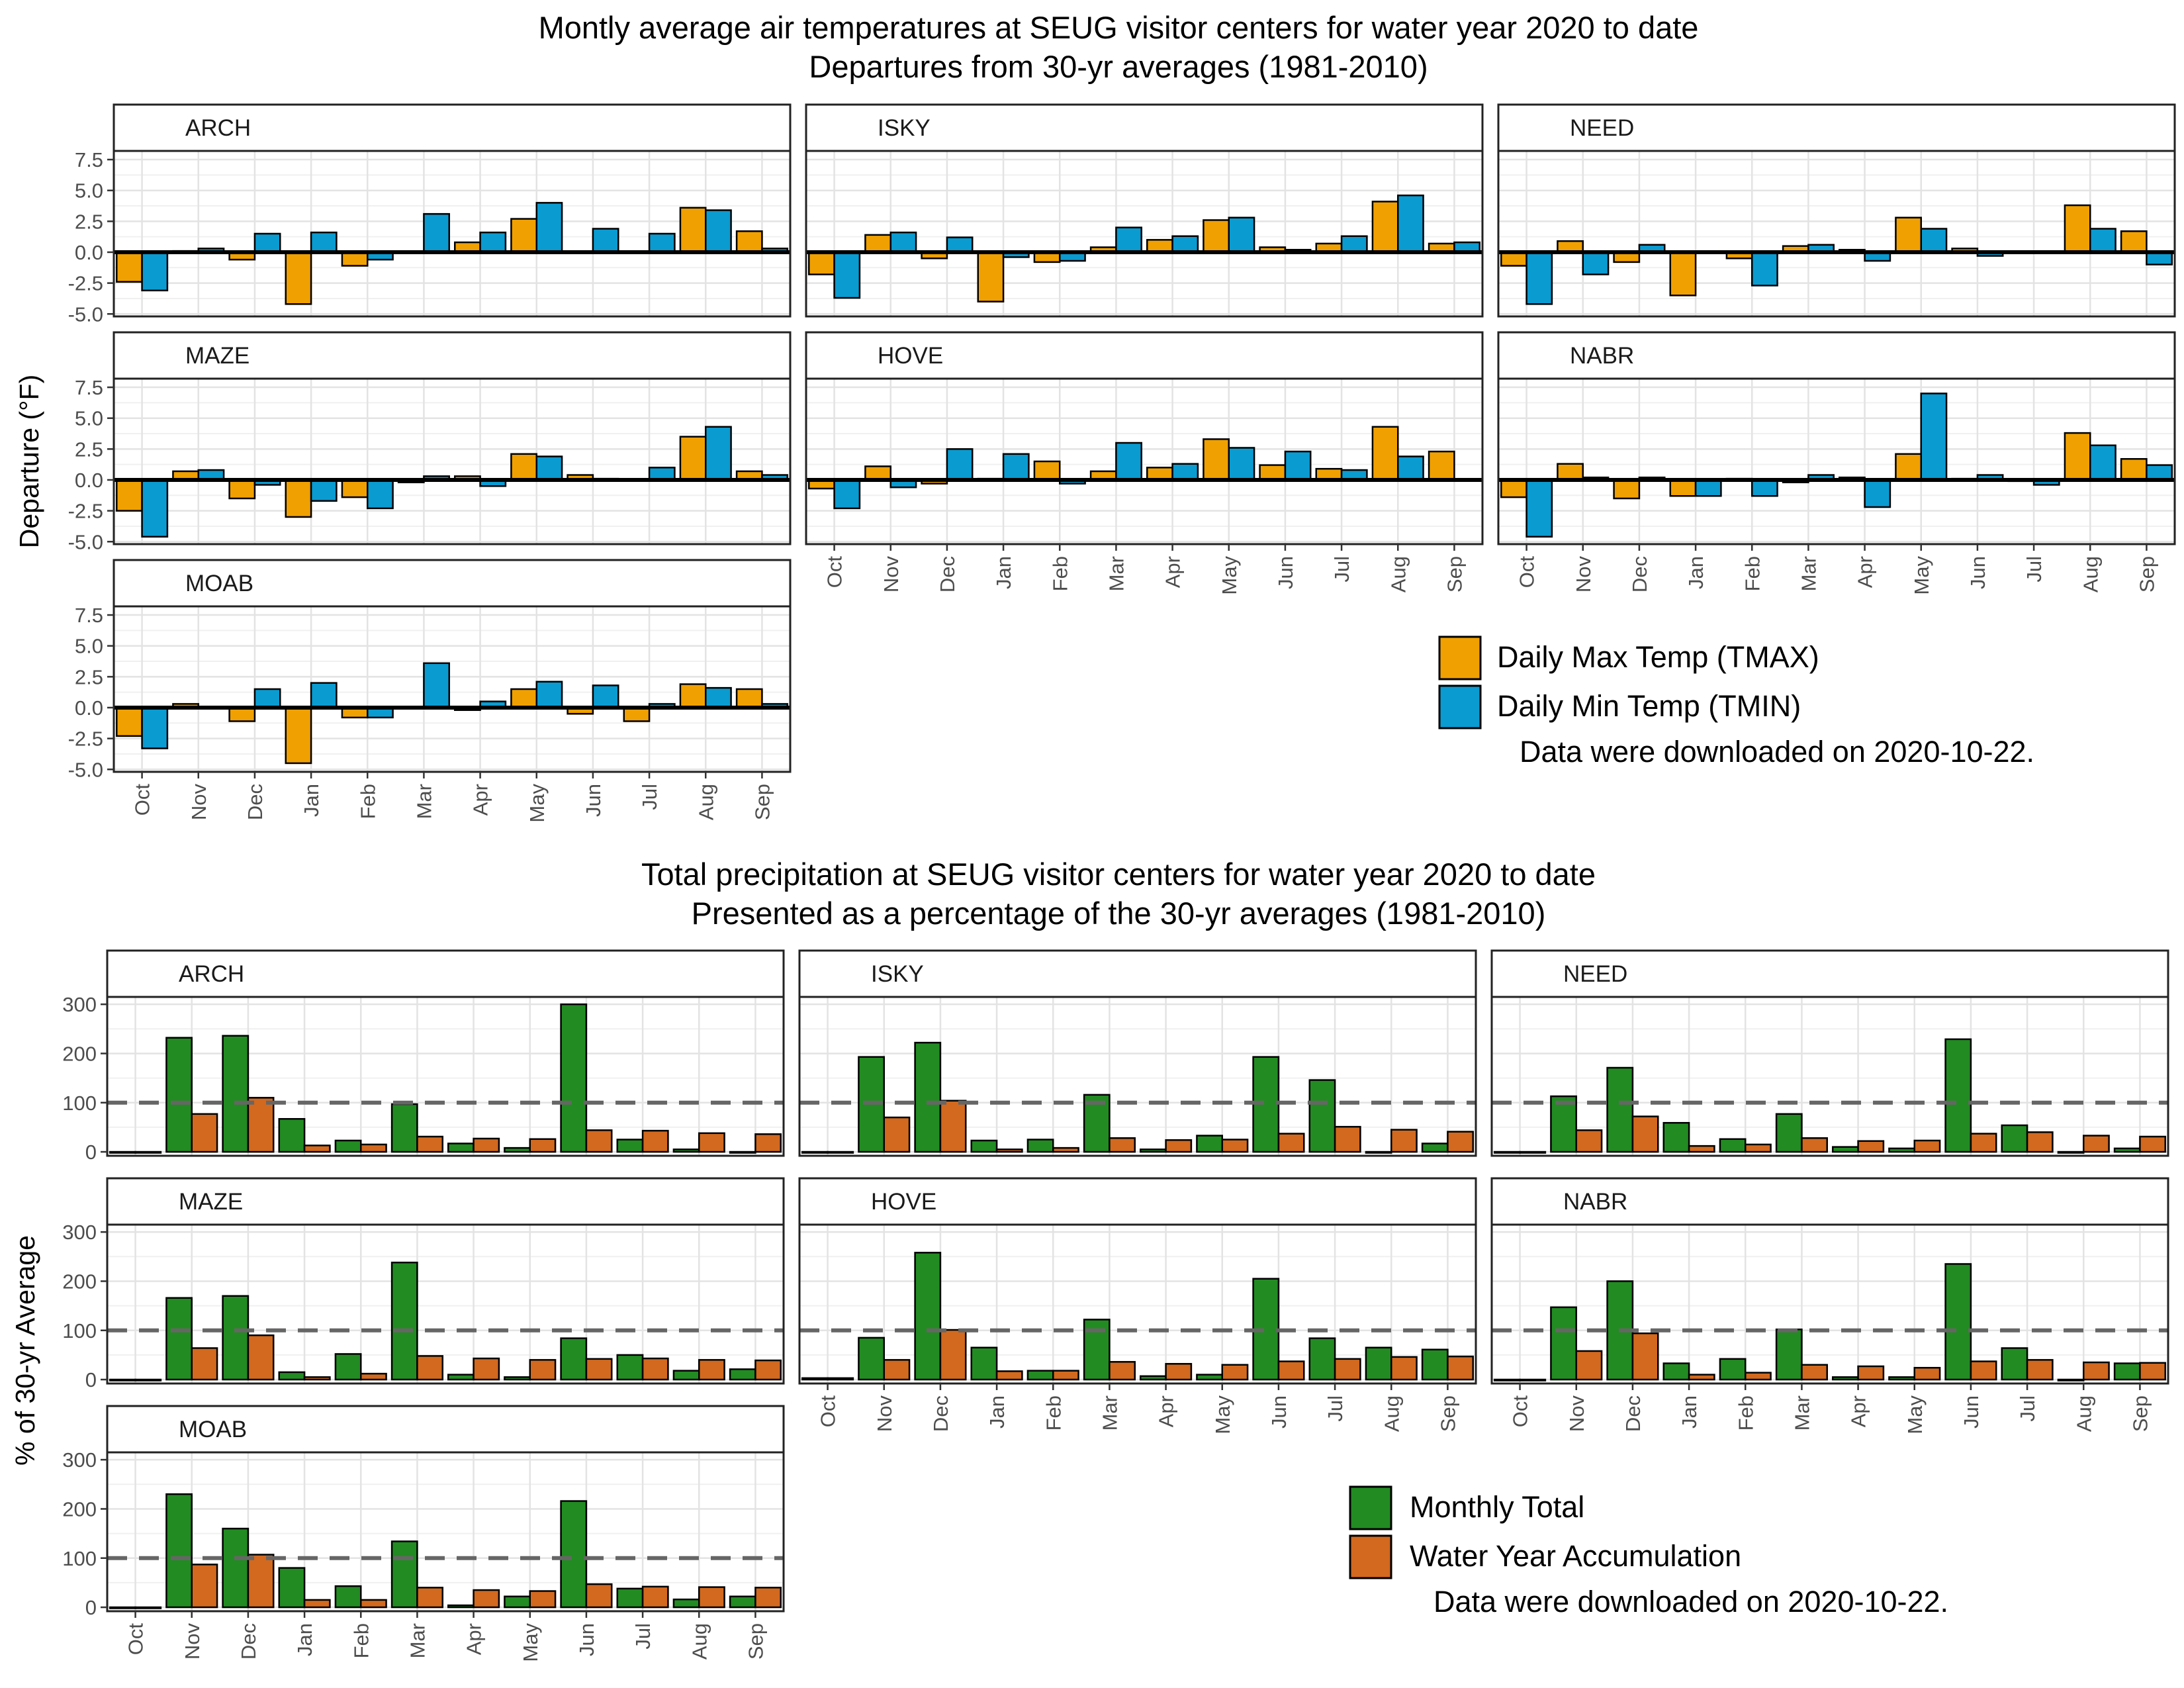  Describe the element at coordinates (2134, 469) in the screenshot. I see `bar-series1-sep` at that location.